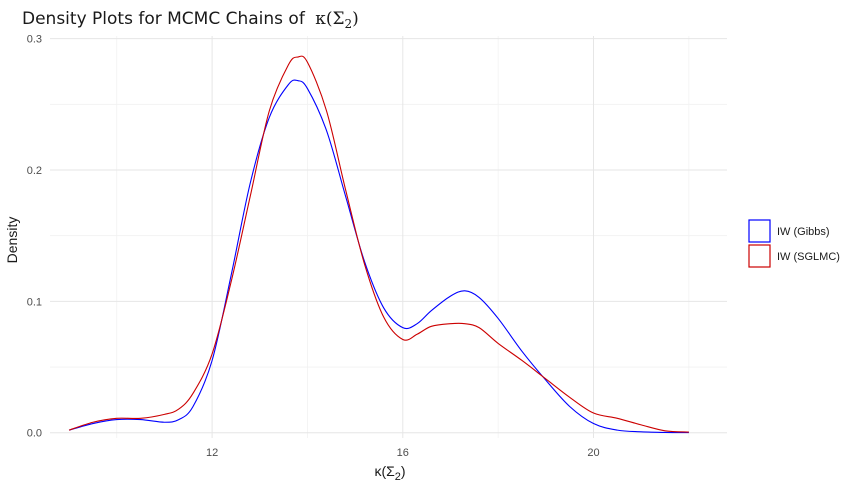 Image resolution: width=860 pixels, height=492 pixels. What do you see at coordinates (164, 19) in the screenshot?
I see `chart-title-text: Density Plots for MCMC Chains of` at bounding box center [164, 19].